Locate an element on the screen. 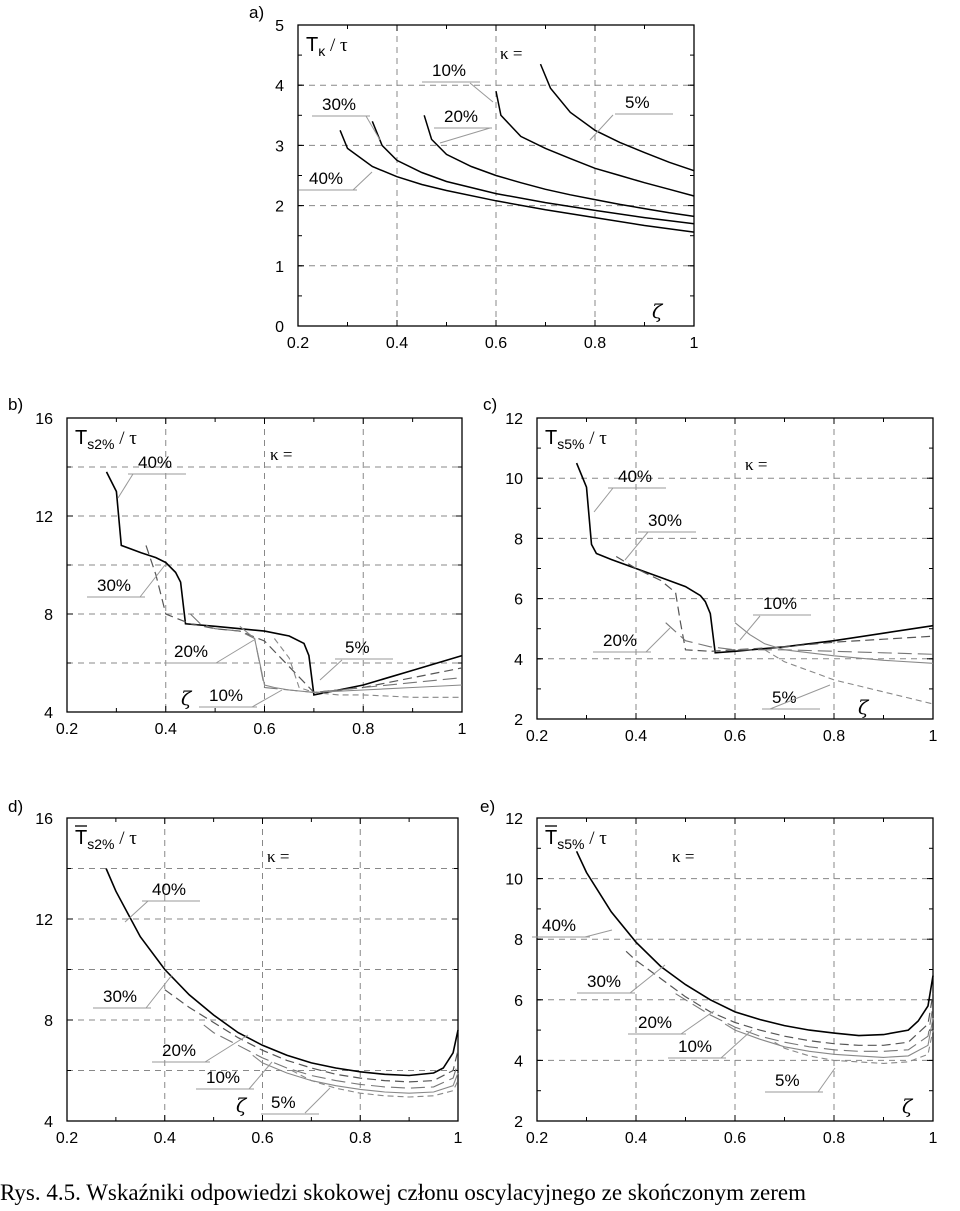  y-tick-label: 0 is located at coordinates (279, 327).